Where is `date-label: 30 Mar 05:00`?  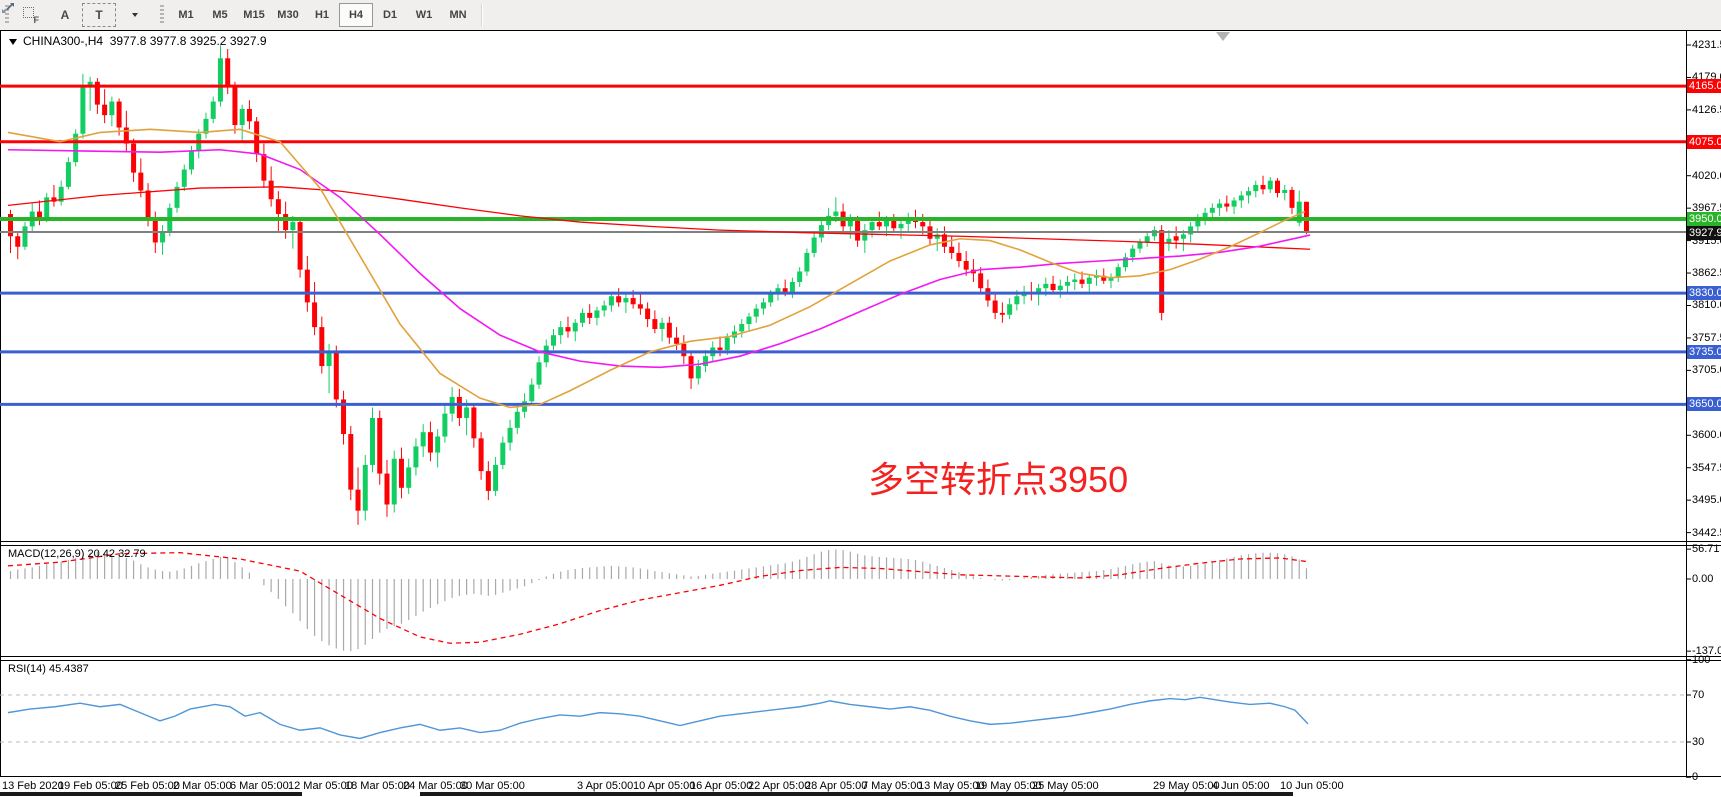 date-label: 30 Mar 05:00 is located at coordinates (492, 786).